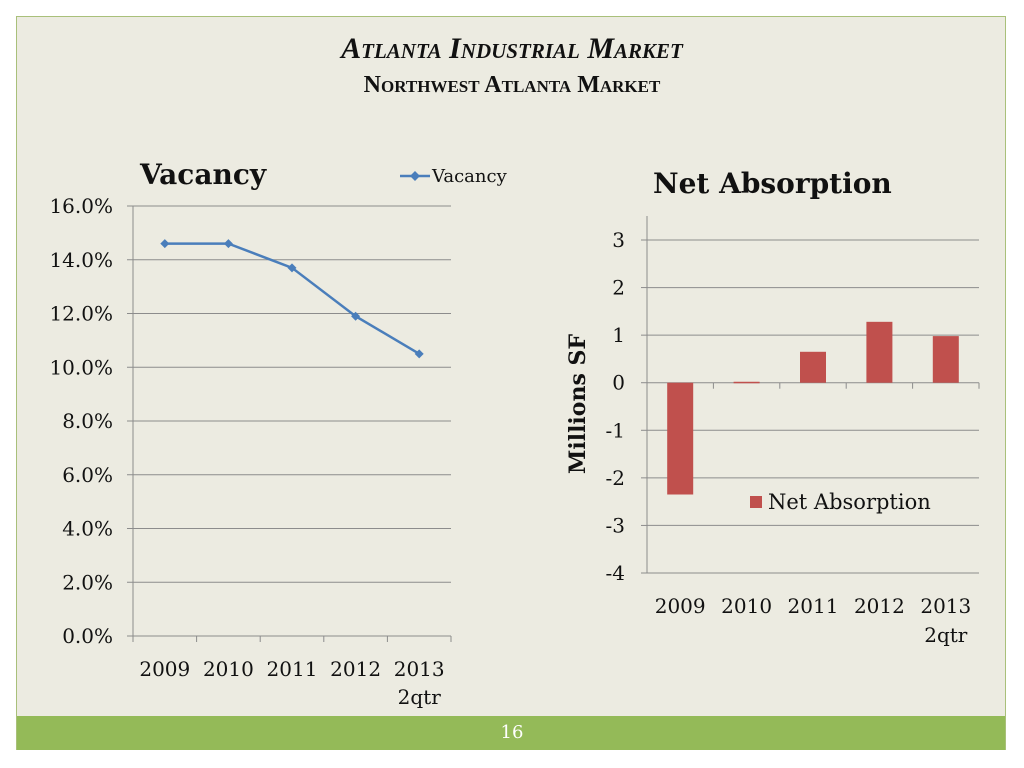 The width and height of the screenshot is (1024, 768). I want to click on vacancy-xtick-label: 2012, so click(355, 669).